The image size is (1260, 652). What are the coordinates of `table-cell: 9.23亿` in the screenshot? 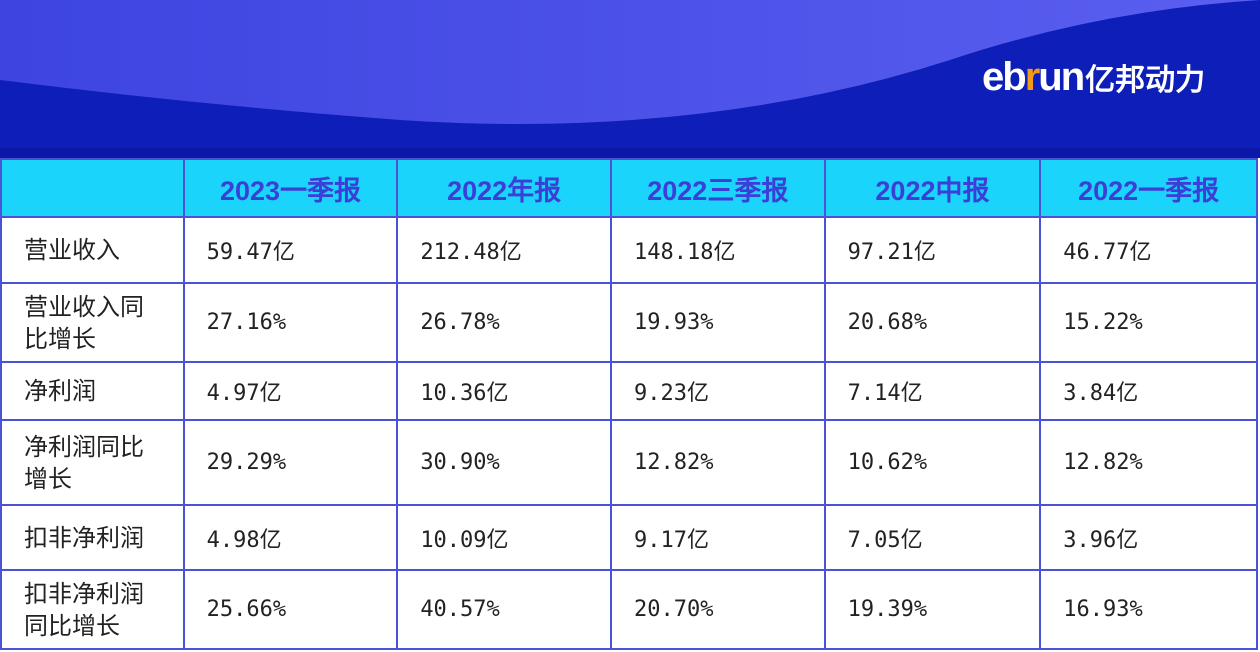 It's located at (717, 391).